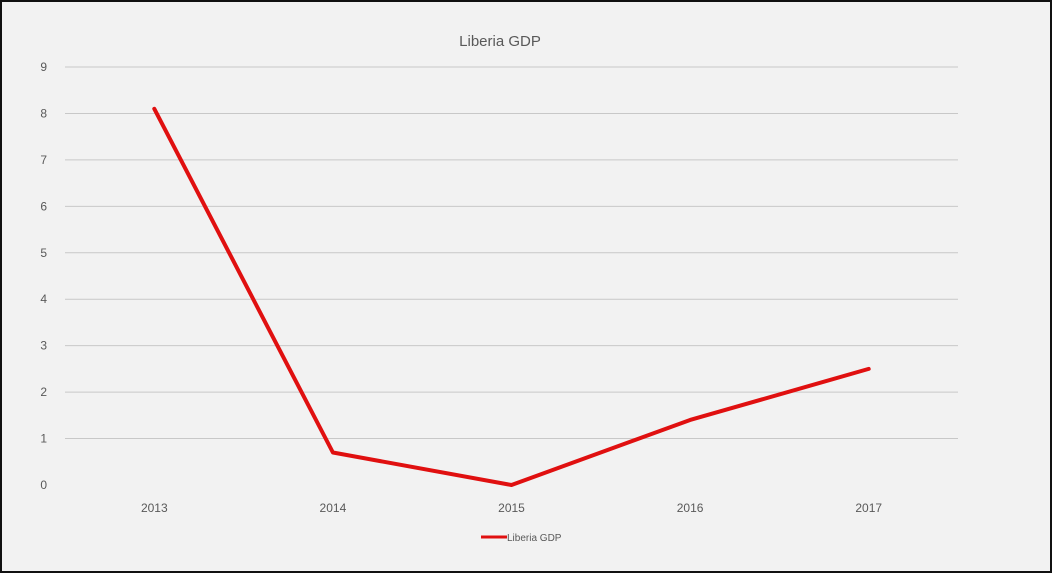 The height and width of the screenshot is (573, 1052). What do you see at coordinates (500, 41) in the screenshot?
I see `chart-title: Liberia GDP` at bounding box center [500, 41].